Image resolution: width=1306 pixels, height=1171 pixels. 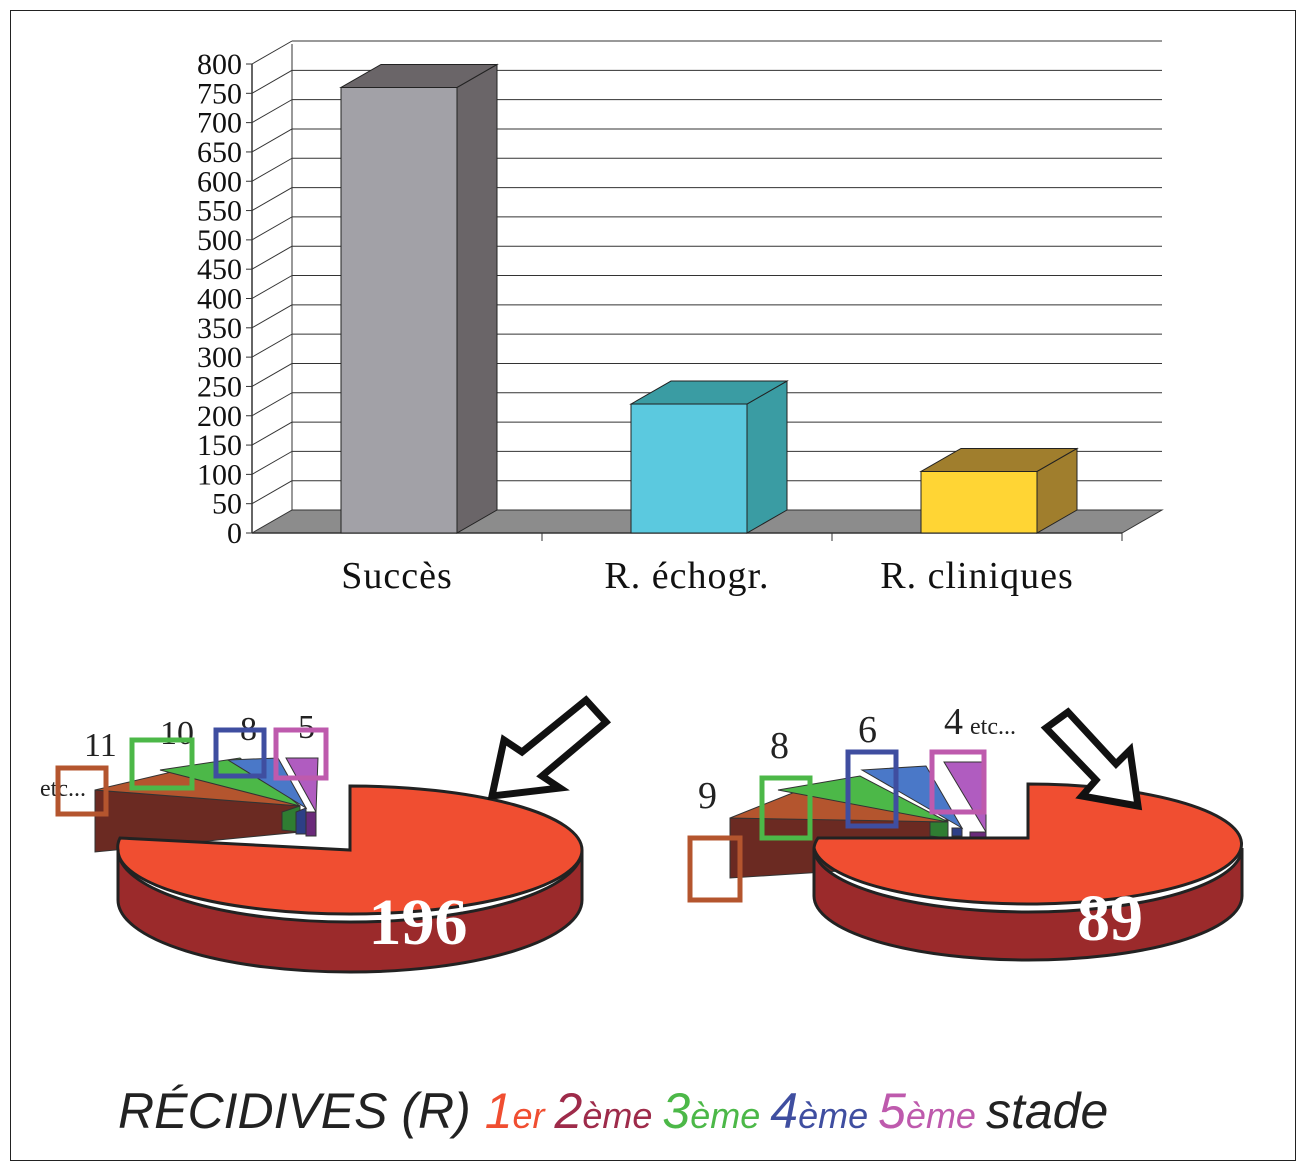 I want to click on y-tick-label: 650, so click(x=219, y=152).